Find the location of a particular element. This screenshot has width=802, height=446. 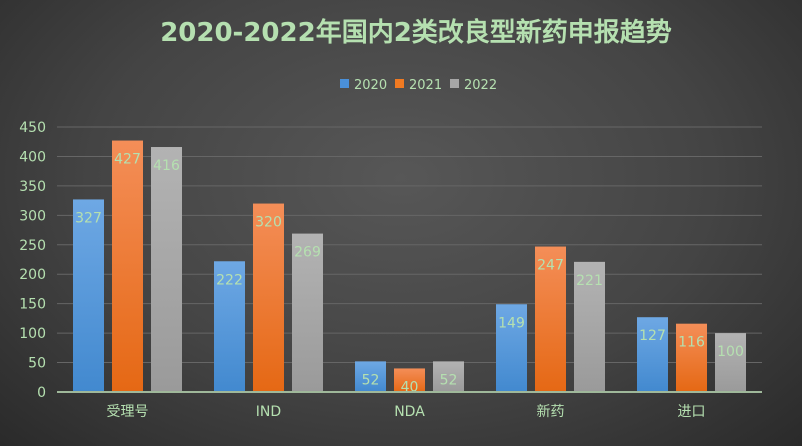

data-label: 100 is located at coordinates (730, 352).